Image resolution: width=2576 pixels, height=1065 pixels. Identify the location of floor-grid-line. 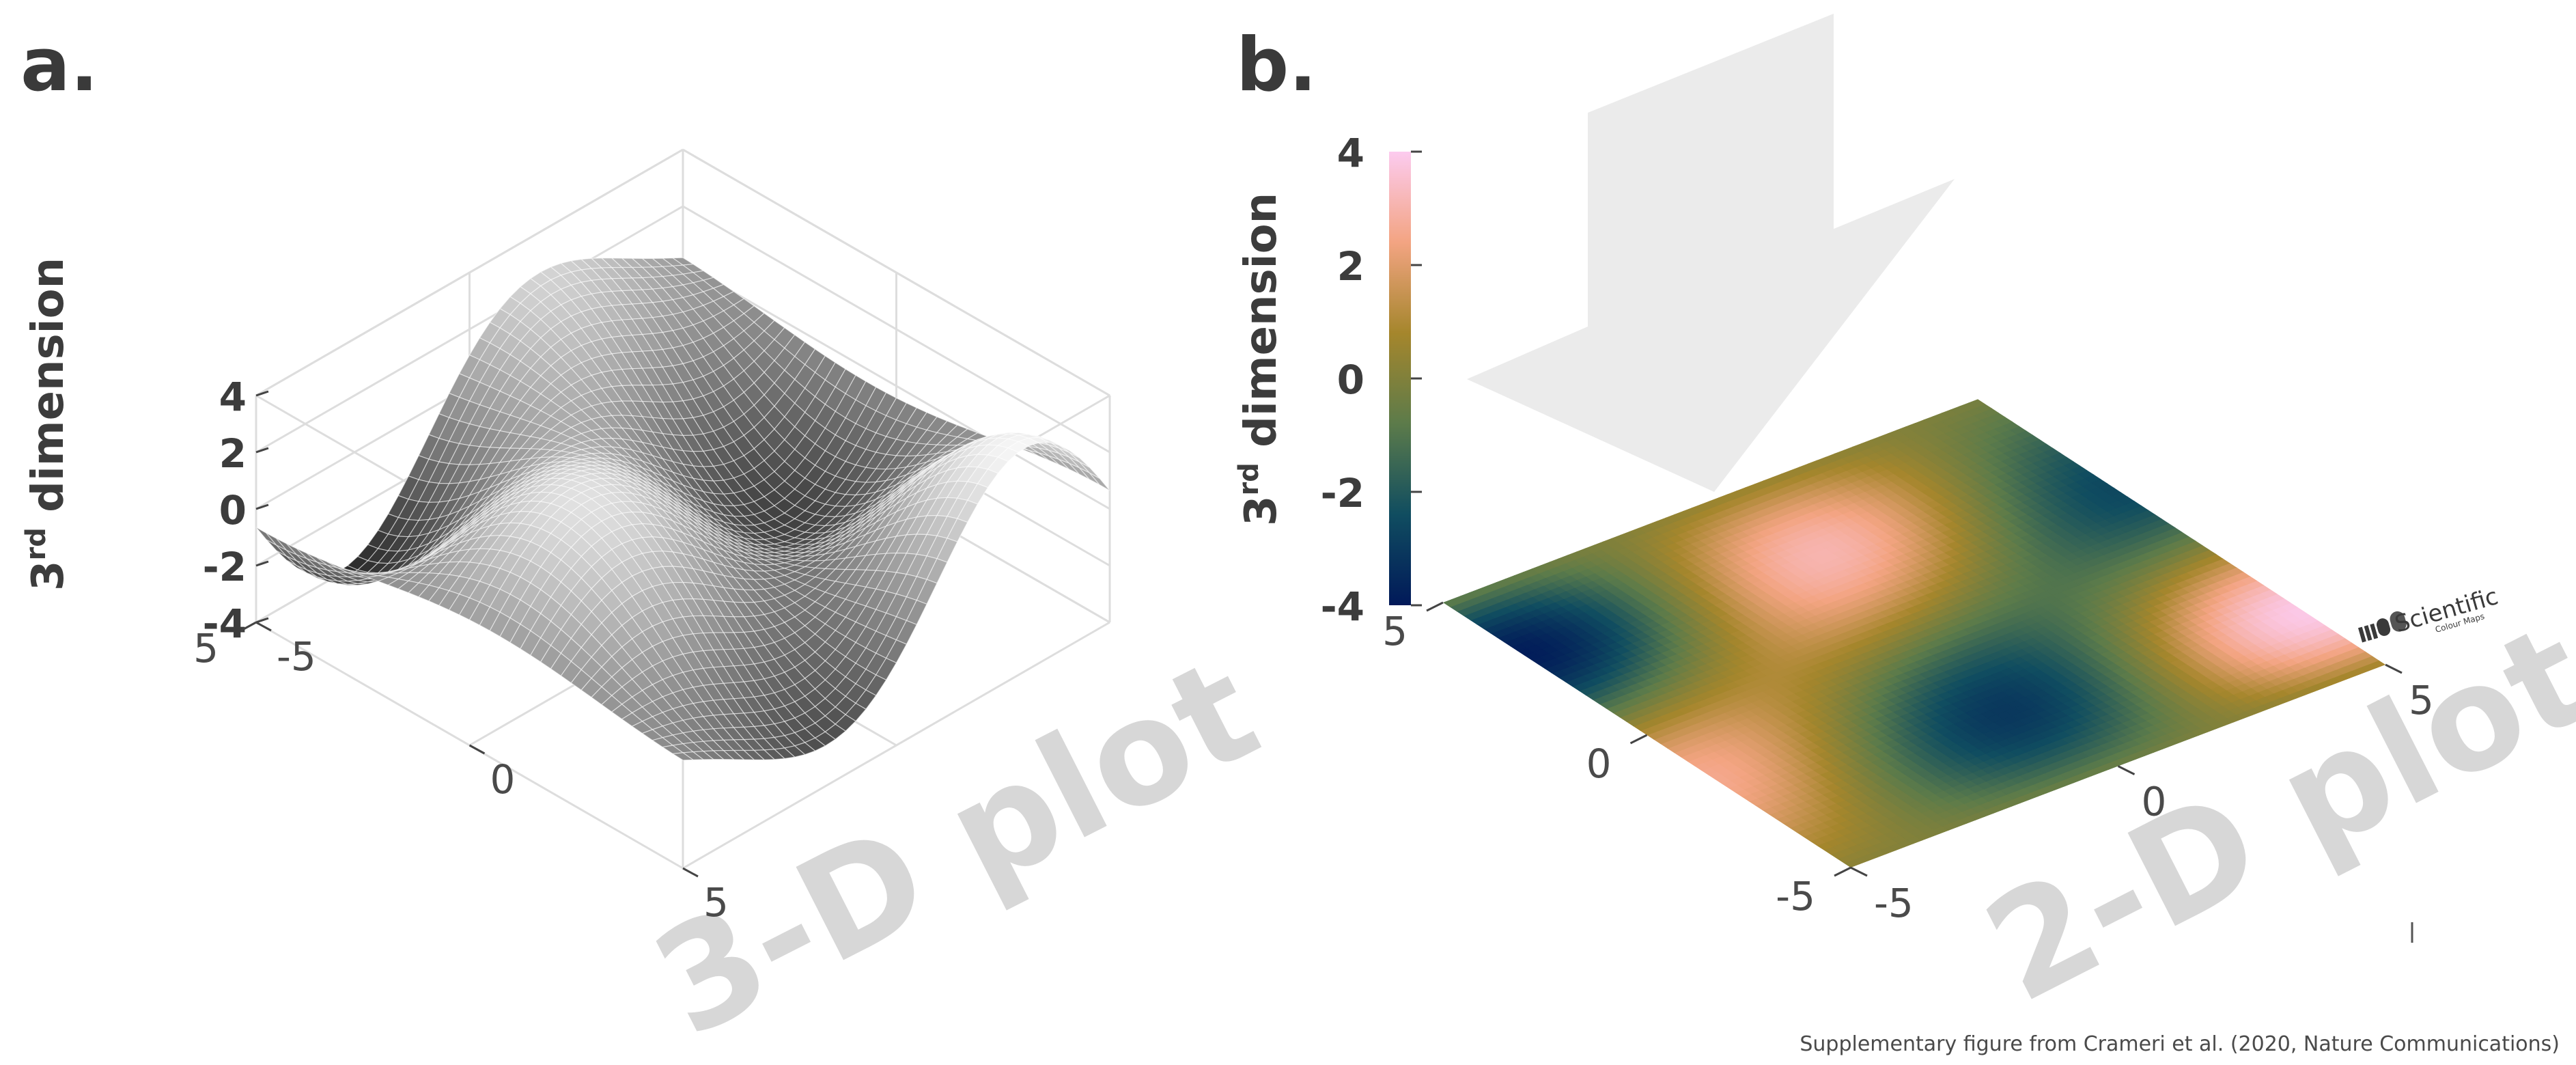
(896, 745).